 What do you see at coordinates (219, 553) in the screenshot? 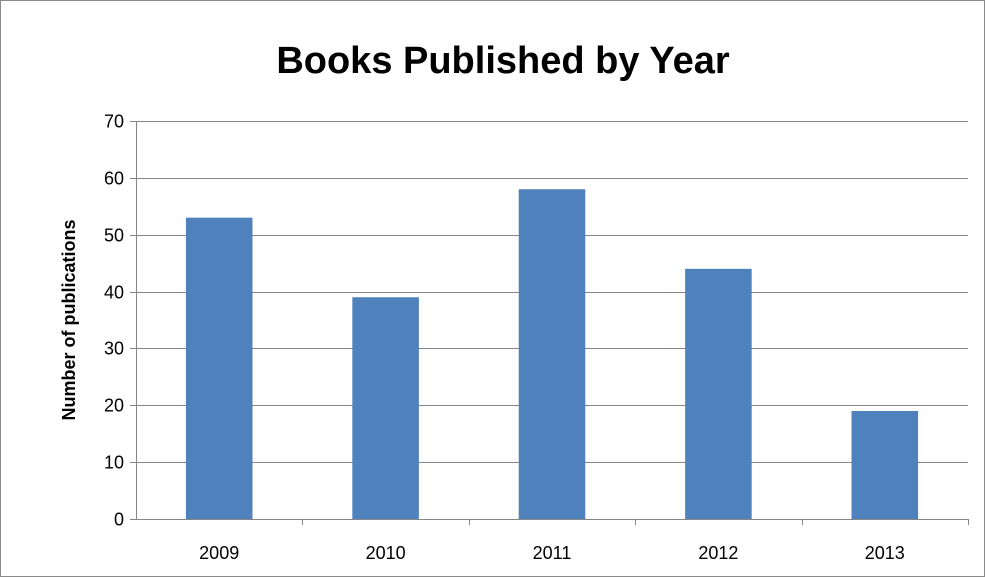
I see `x-tick-label: 2009` at bounding box center [219, 553].